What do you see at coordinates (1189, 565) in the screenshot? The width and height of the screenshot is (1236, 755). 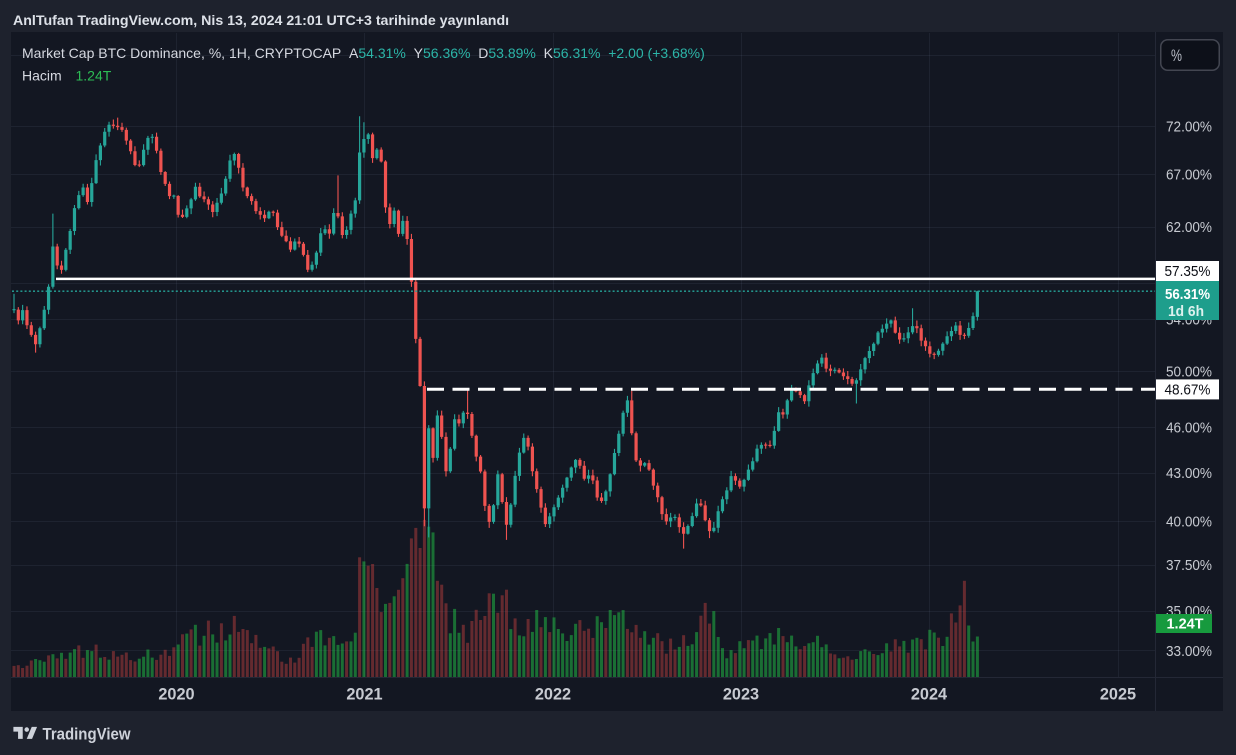 I see `svg-text: 37.50%` at bounding box center [1189, 565].